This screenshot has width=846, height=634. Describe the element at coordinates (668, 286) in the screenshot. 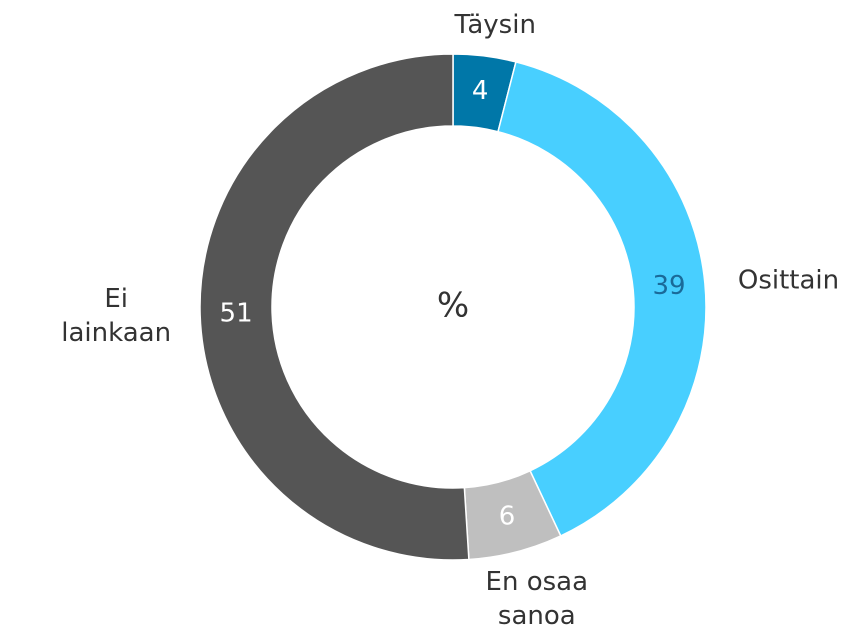

I see `value-label: 39` at that location.